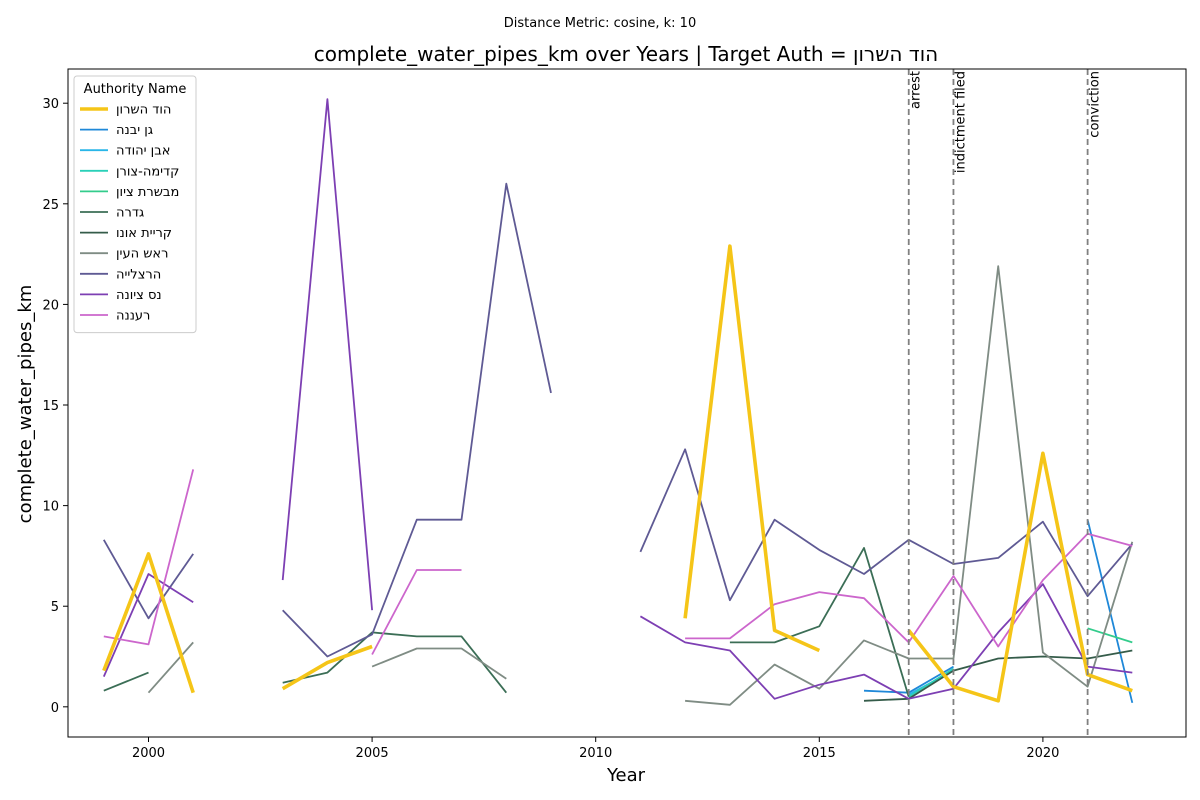 Image resolution: width=1200 pixels, height=800 pixels. Describe the element at coordinates (50, 406) in the screenshot. I see `y-tick-label: 15` at that location.